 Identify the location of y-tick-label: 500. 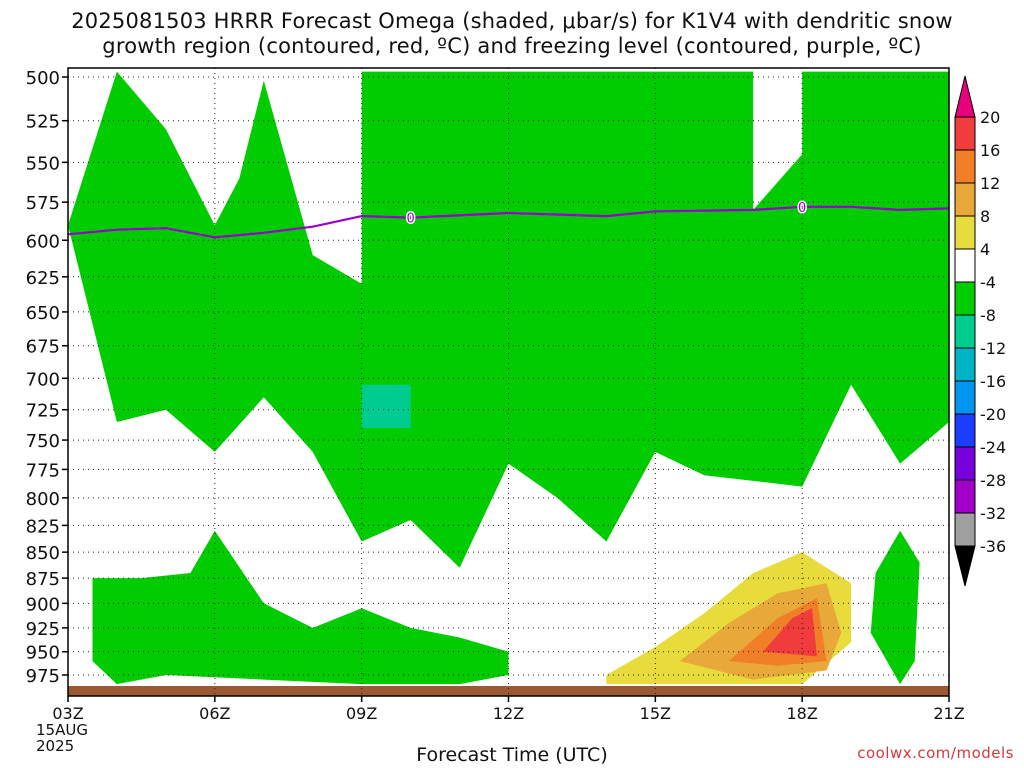
(43, 78).